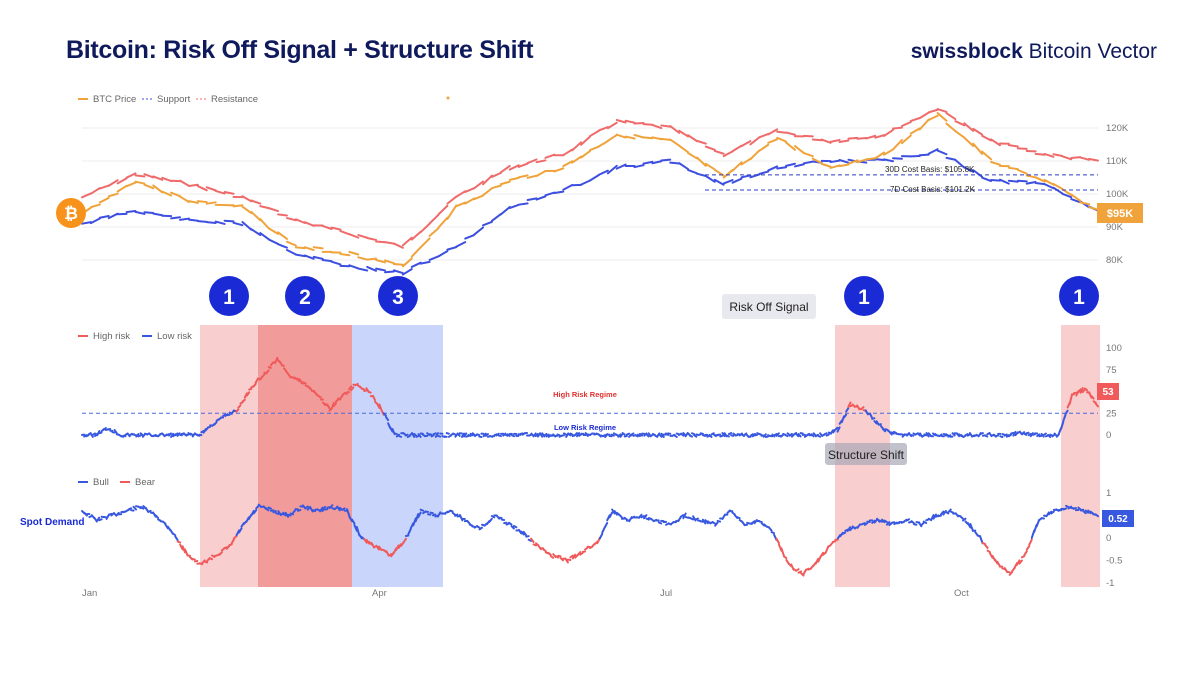 The width and height of the screenshot is (1200, 675). Describe the element at coordinates (305, 297) in the screenshot. I see `marker-number: 2` at that location.